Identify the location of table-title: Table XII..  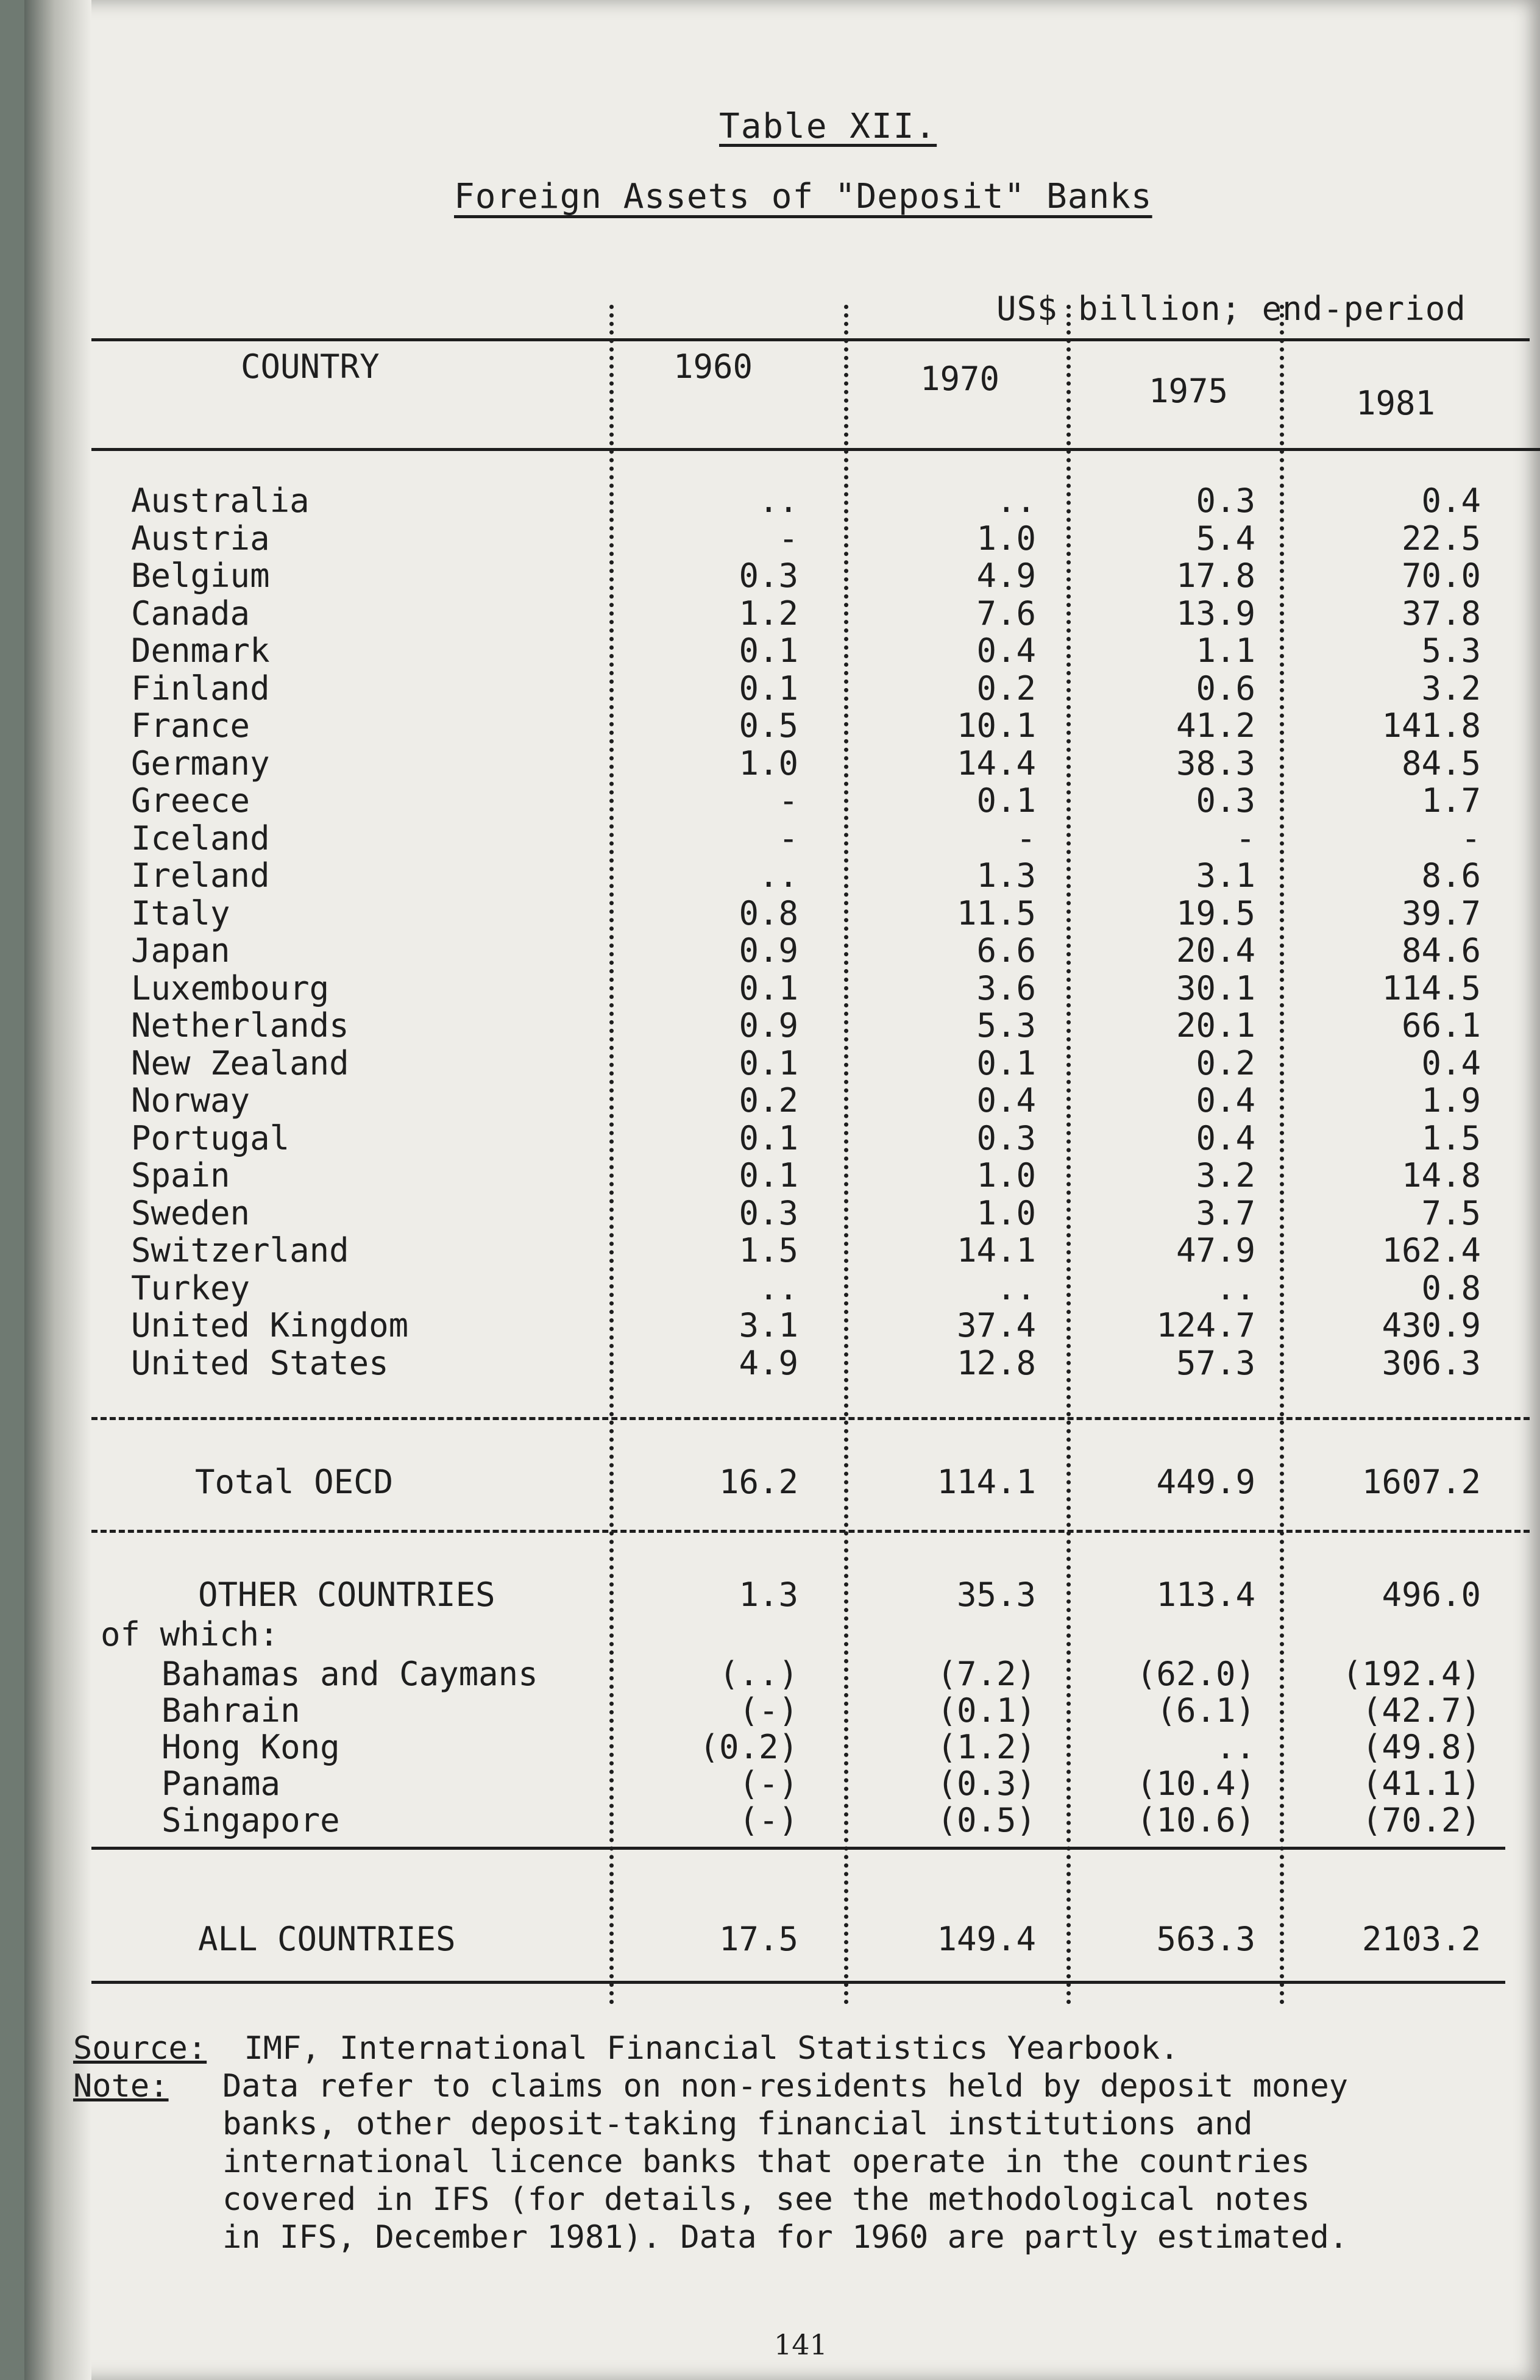
(828, 126).